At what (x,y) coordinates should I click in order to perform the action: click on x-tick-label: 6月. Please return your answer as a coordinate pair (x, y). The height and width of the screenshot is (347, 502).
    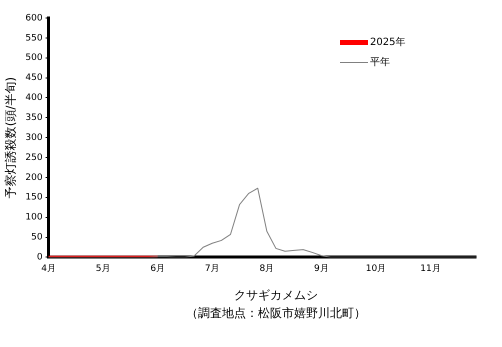
    Looking at the image, I should click on (158, 269).